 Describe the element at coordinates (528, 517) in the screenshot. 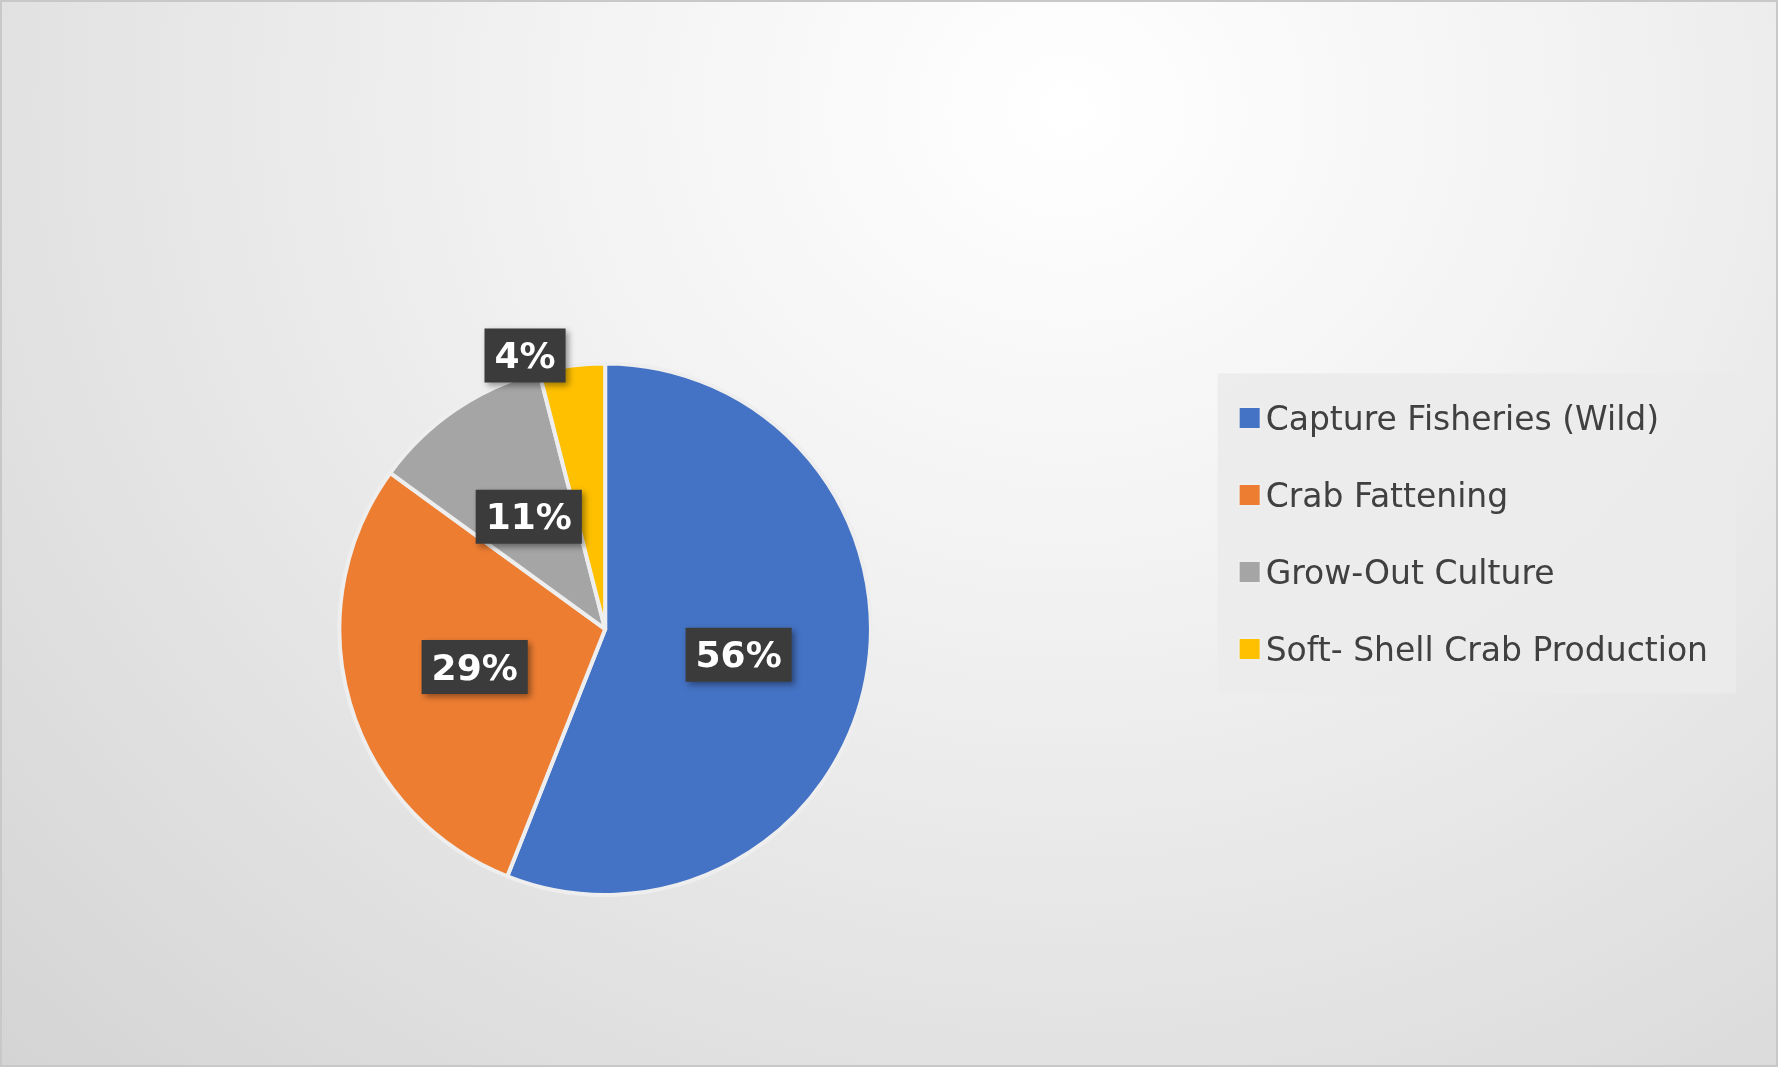

I see `data-label: 11%` at that location.